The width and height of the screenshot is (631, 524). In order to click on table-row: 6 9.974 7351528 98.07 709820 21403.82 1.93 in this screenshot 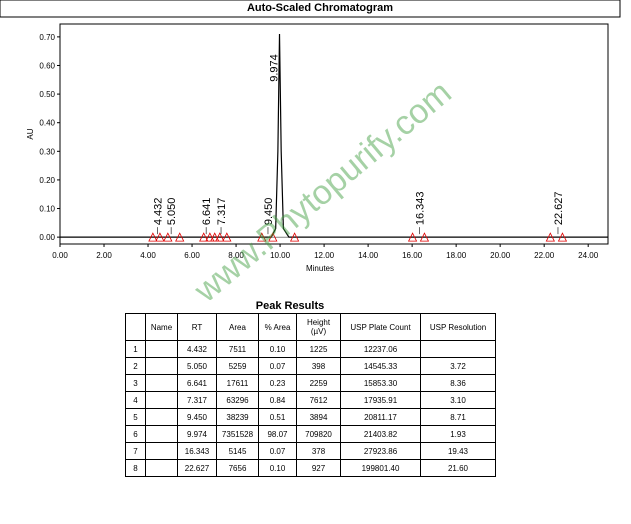, I will do `click(310, 434)`.